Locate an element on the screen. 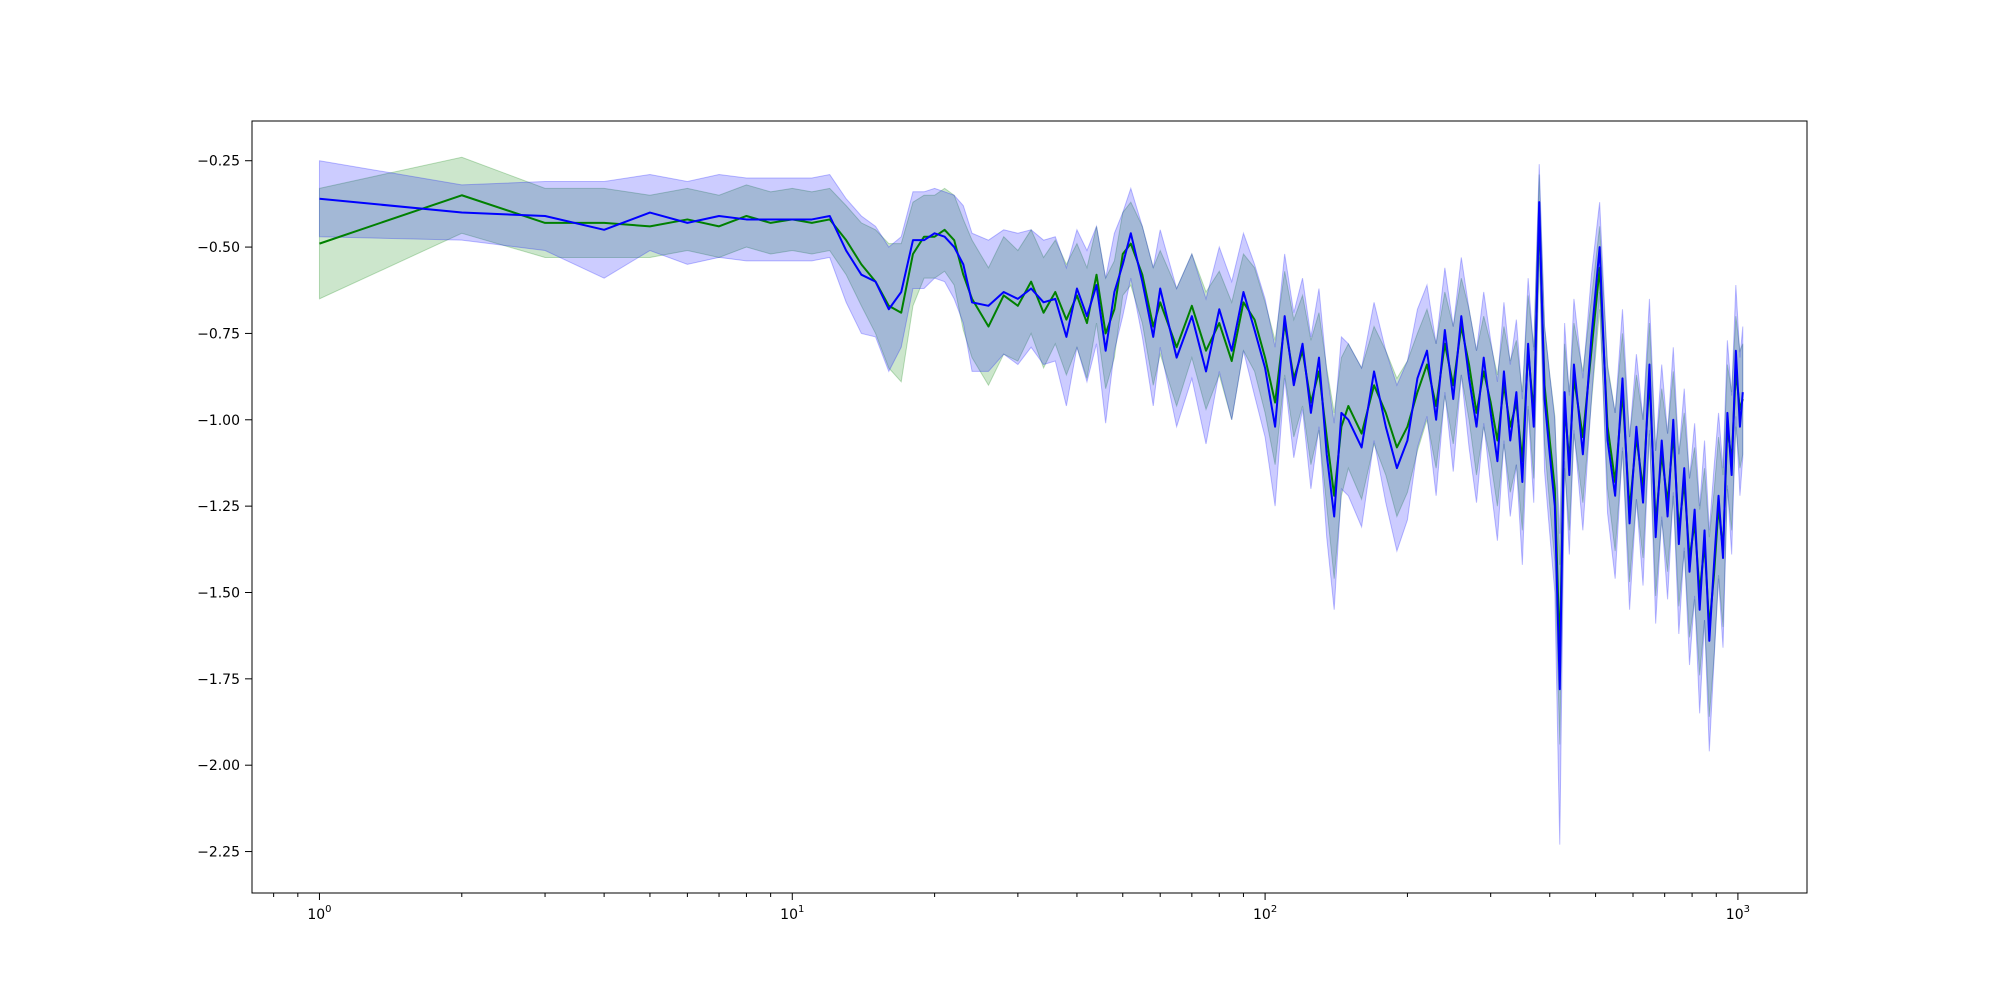 The image size is (2000, 1000). y-tick-label: −1.50 is located at coordinates (218, 593).